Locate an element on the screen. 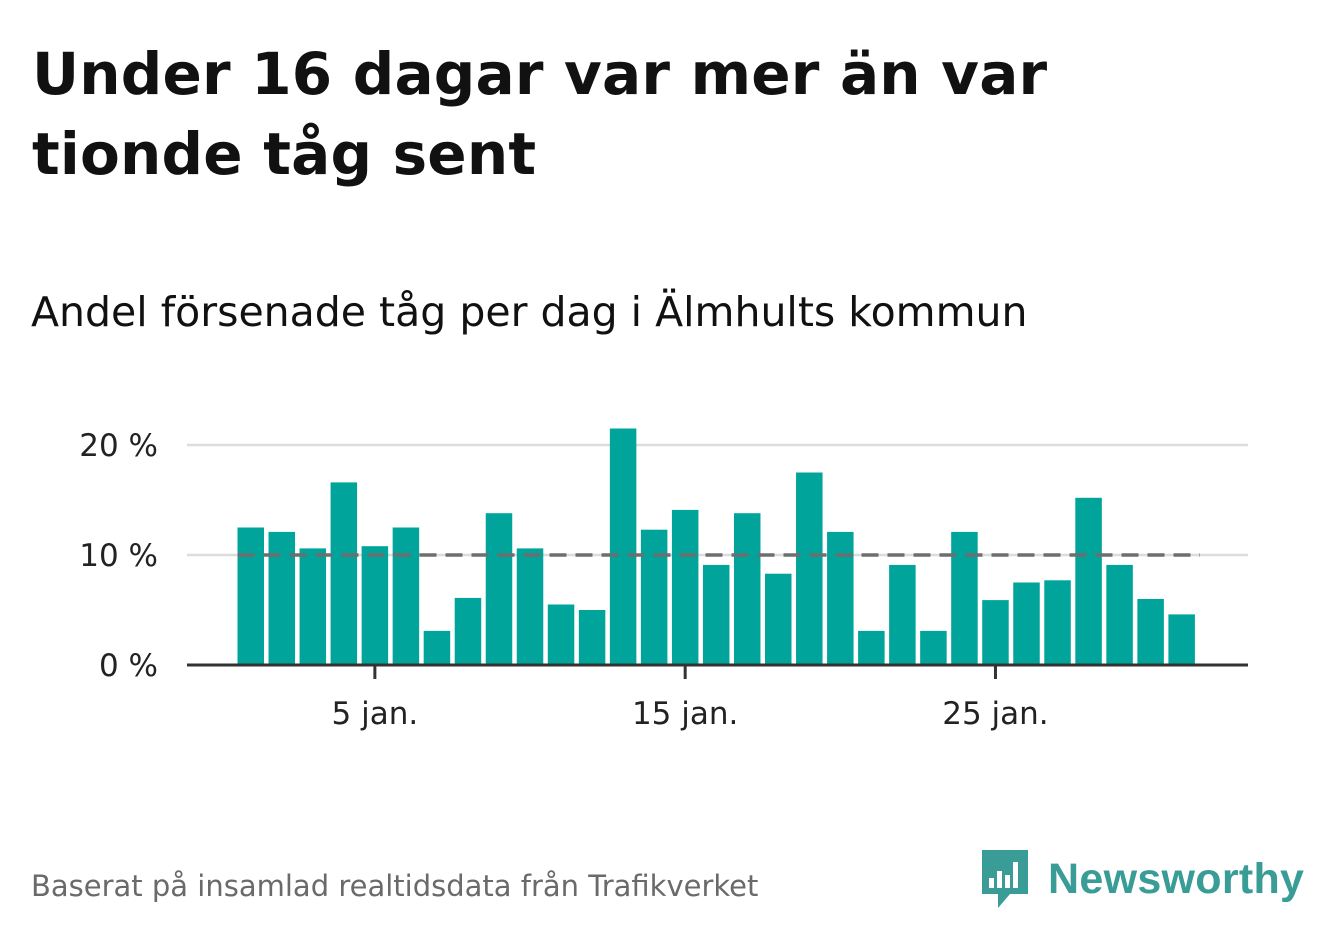  x-tick-label: 25 jan. is located at coordinates (995, 714).